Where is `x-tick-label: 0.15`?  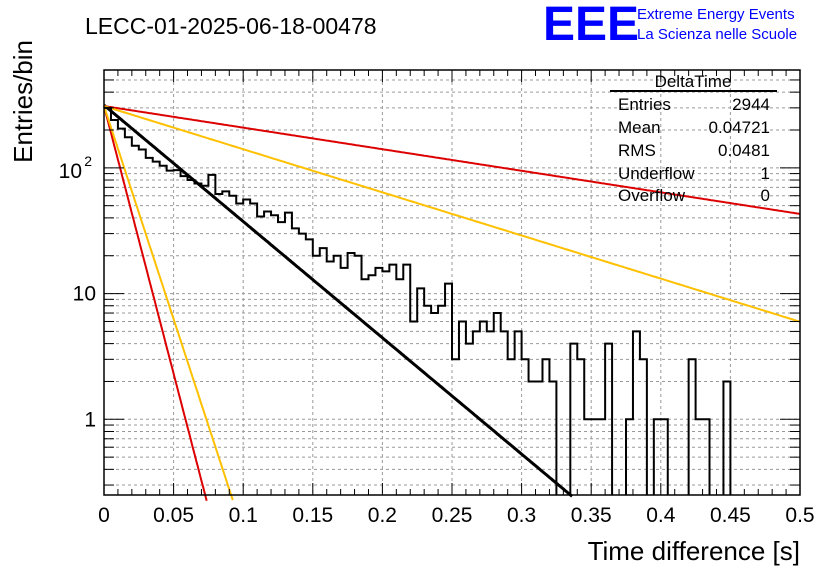
x-tick-label: 0.15 is located at coordinates (312, 515).